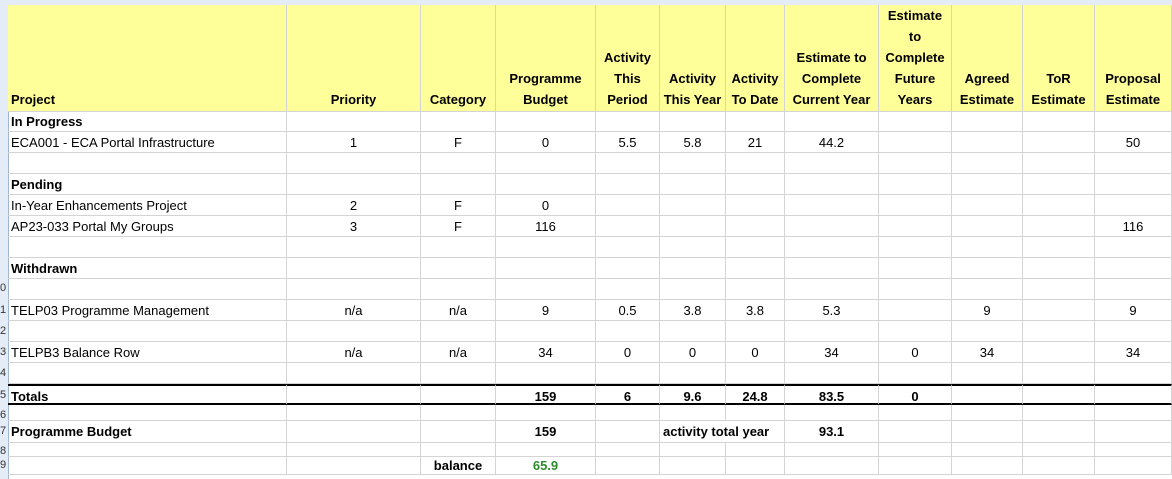 The image size is (1172, 479). What do you see at coordinates (755, 394) in the screenshot?
I see `cell-act-todate: 24.8` at bounding box center [755, 394].